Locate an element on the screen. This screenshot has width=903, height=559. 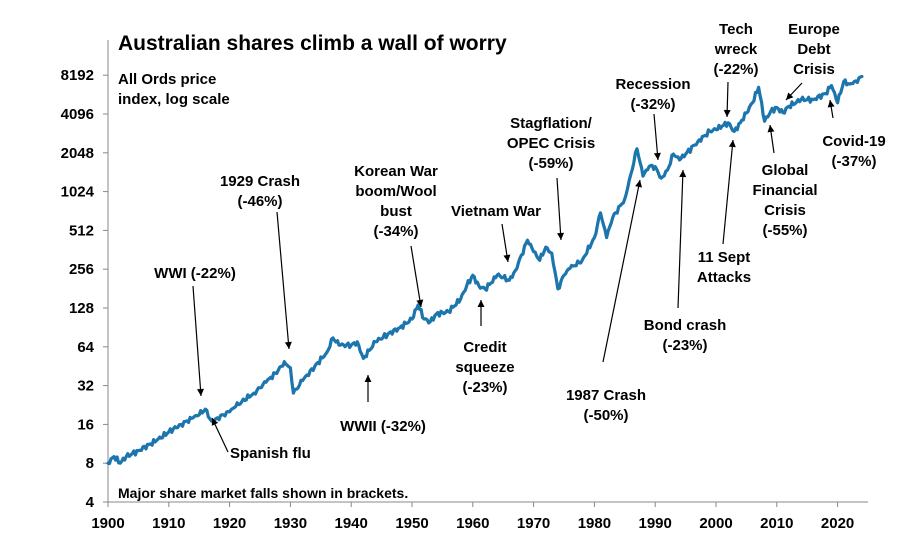
annotation-label-line: Vietnam War is located at coordinates (496, 211).